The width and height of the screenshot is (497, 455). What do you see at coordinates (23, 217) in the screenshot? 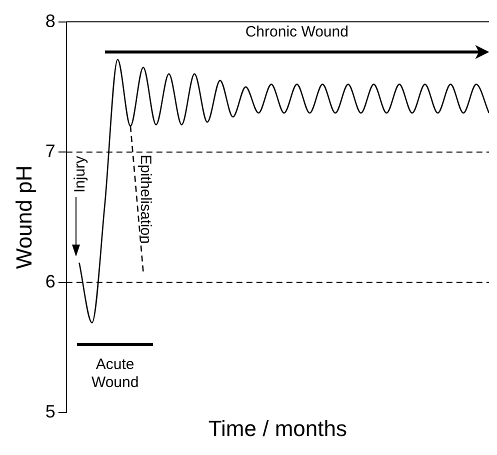
I see `y-axis-title: Wound pH` at bounding box center [23, 217].